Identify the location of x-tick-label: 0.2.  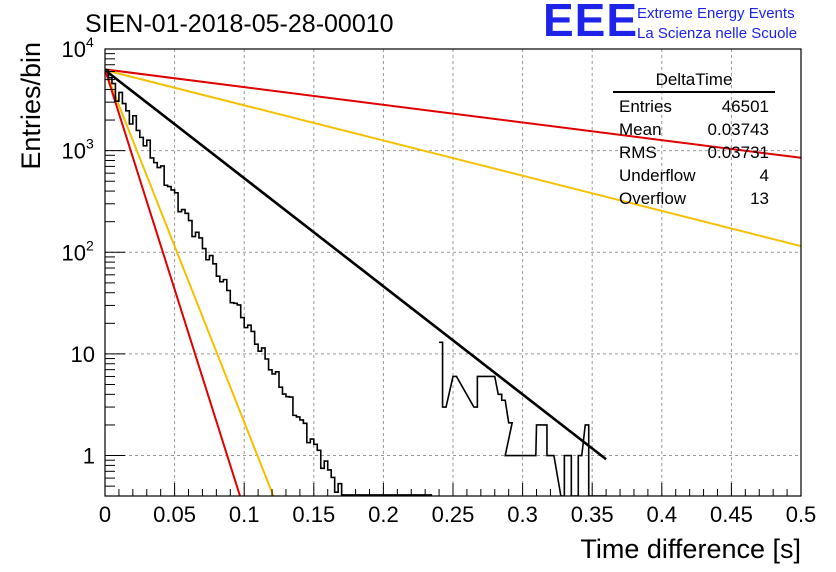
(383, 514).